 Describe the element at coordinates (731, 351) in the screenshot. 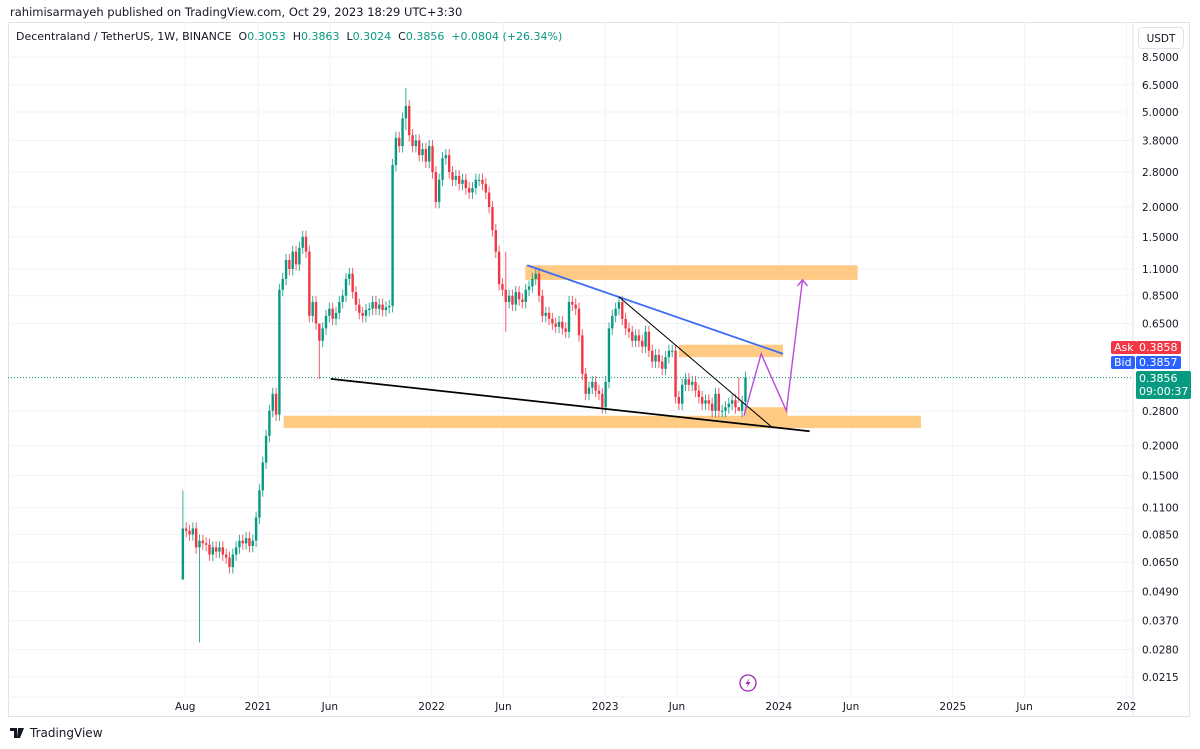

I see `supply-demand-zone` at that location.